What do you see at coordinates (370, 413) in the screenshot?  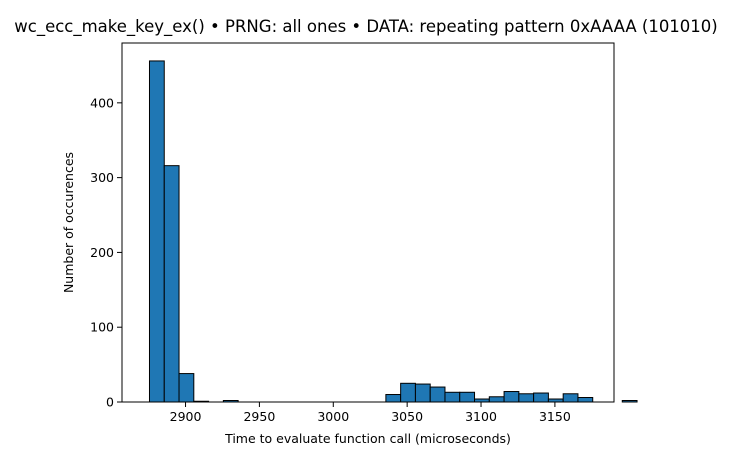 I see `x-axis-ticks: 2900 2950 3000 3050 3100 3150` at bounding box center [370, 413].